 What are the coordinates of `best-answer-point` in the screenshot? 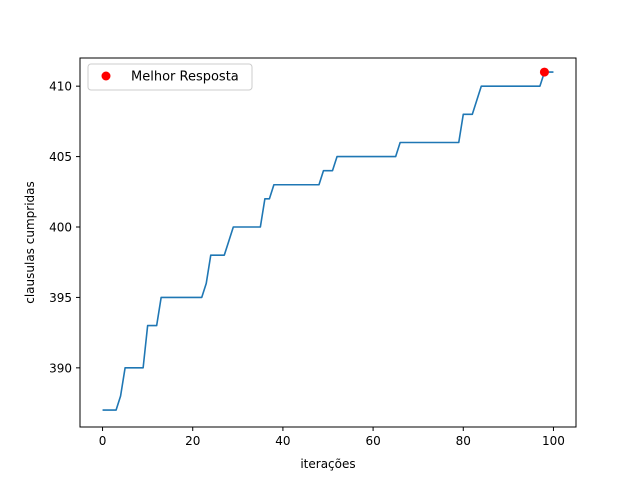 It's located at (544, 72).